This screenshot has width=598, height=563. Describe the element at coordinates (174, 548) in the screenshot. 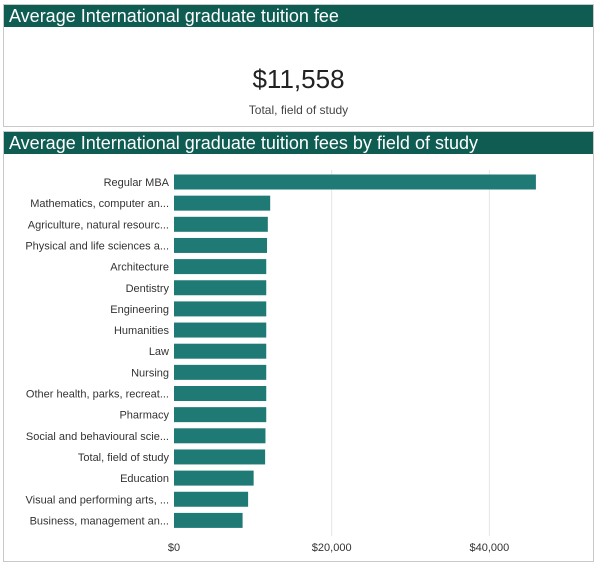

I see `x-tick-label: $0` at that location.